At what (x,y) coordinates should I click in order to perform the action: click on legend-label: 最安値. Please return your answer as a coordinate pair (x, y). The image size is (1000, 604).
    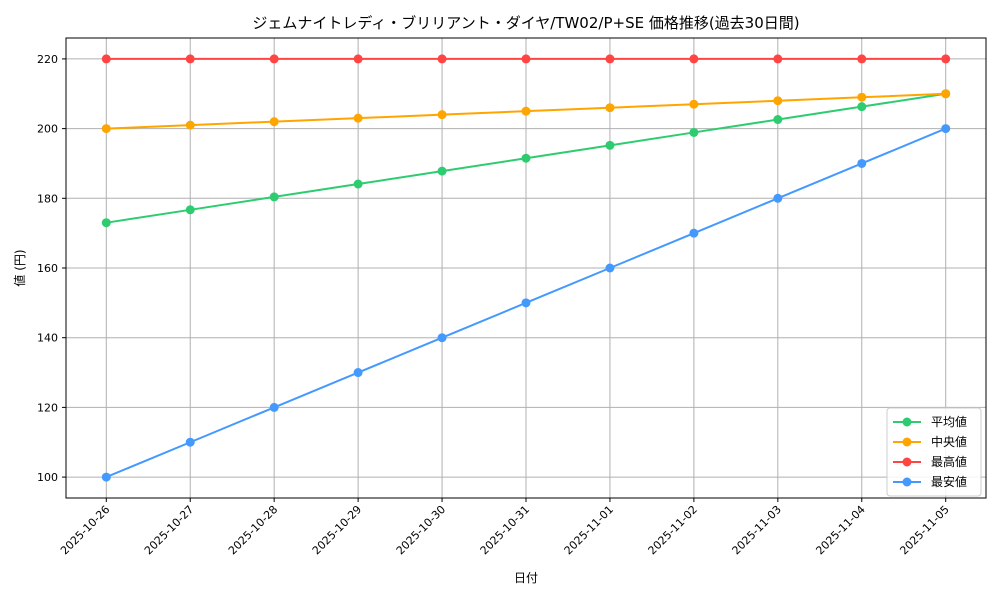
    Looking at the image, I should click on (949, 481).